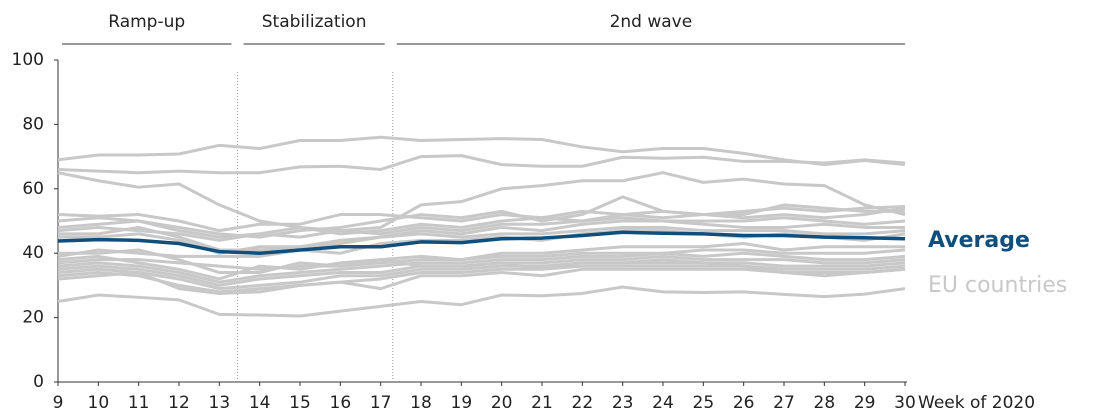 The width and height of the screenshot is (1096, 419). I want to click on legend-average: Average, so click(979, 240).